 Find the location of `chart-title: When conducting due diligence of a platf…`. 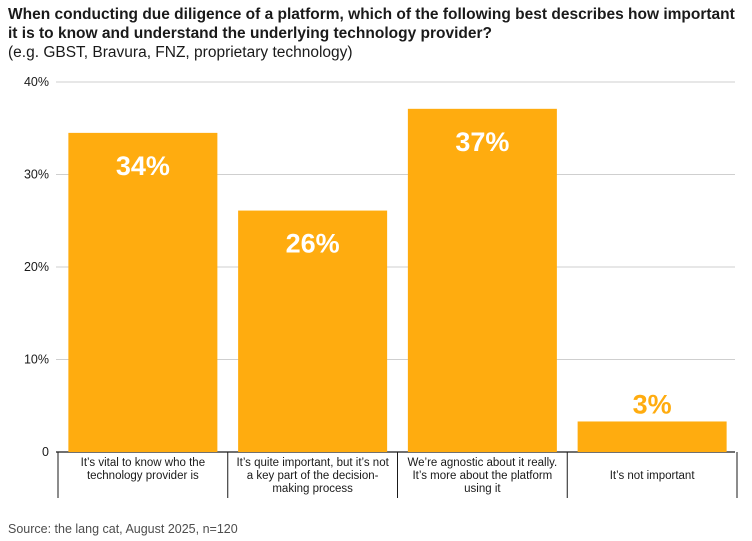

chart-title: When conducting due diligence of a platf… is located at coordinates (371, 24).